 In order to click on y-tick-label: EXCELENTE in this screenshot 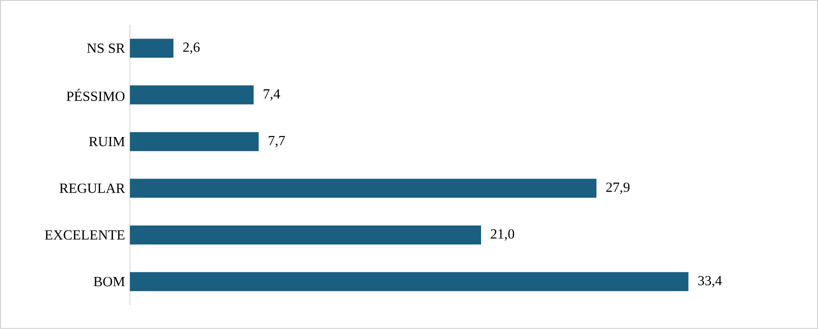, I will do `click(84, 235)`.